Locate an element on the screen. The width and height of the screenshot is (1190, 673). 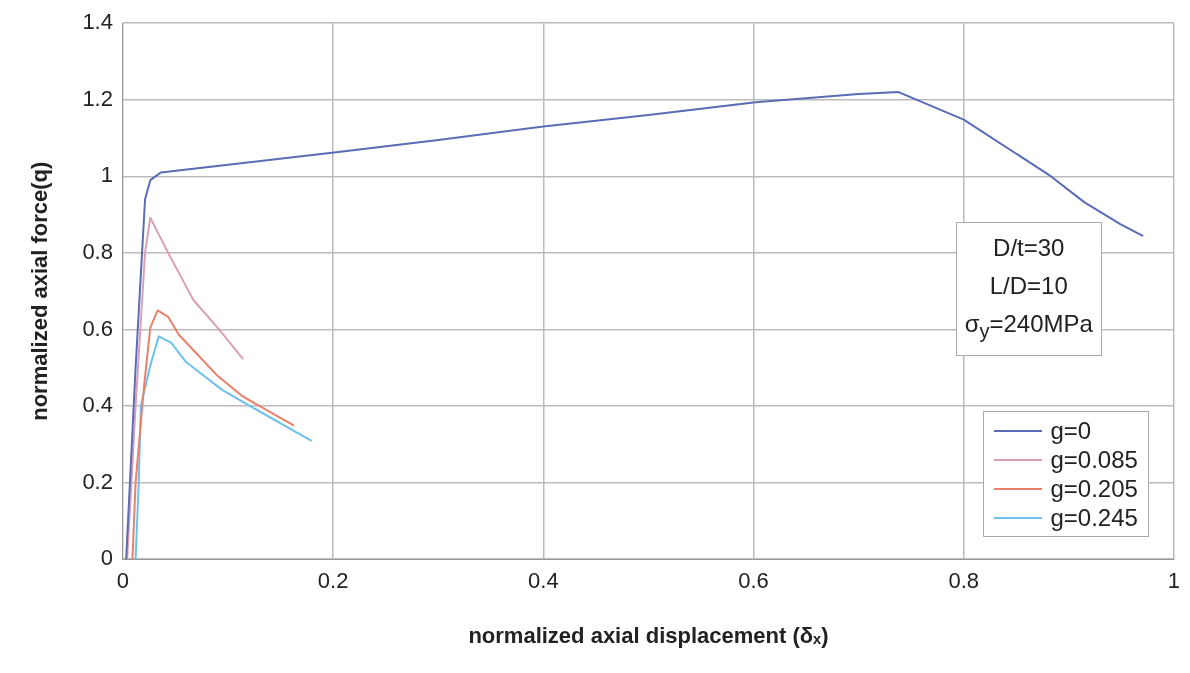
x-axis-title: normalized axial displacement (δₓ) is located at coordinates (648, 635).